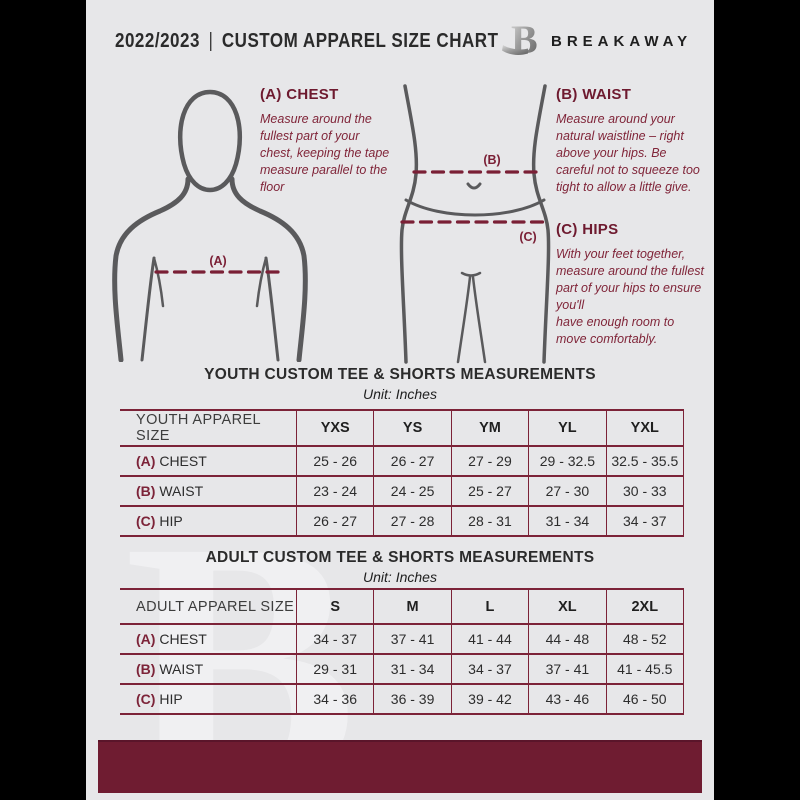 This screenshot has height=800, width=800. Describe the element at coordinates (400, 766) in the screenshot. I see `footer-accent-bar` at that location.